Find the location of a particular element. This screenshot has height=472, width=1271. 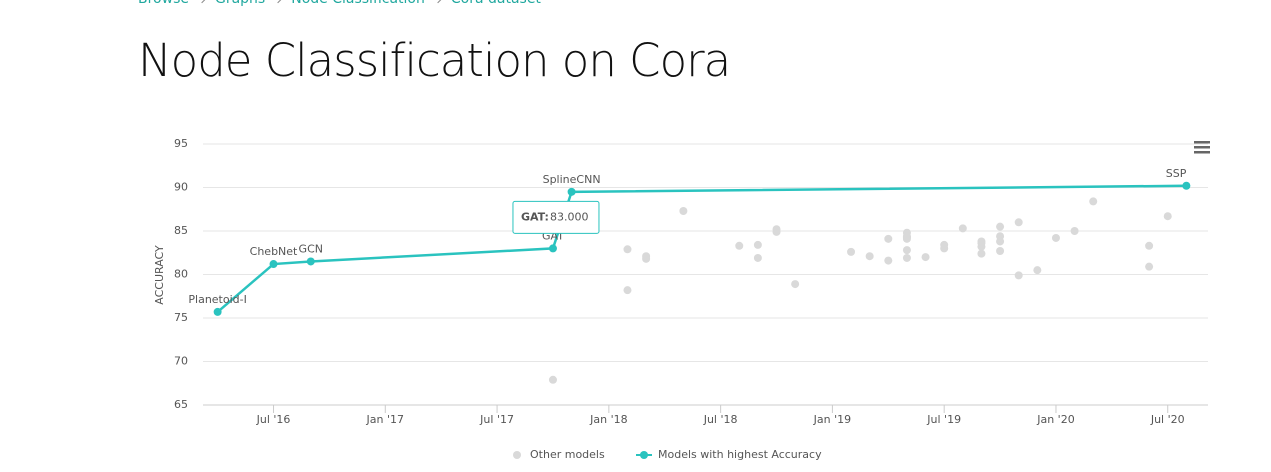

tooltip: GAT: 83.000 is located at coordinates (556, 217).